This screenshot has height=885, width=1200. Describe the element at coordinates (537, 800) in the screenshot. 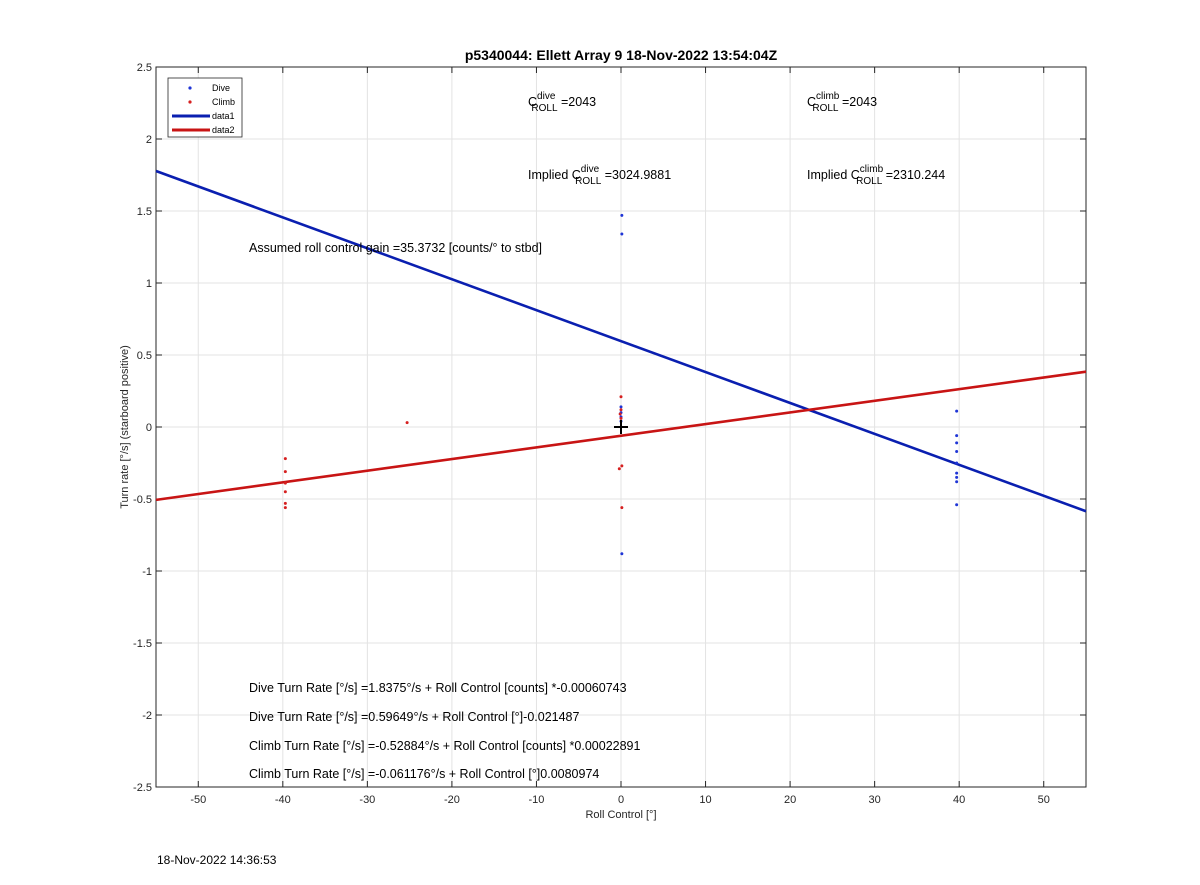

I see `x-tick-label: -10` at that location.